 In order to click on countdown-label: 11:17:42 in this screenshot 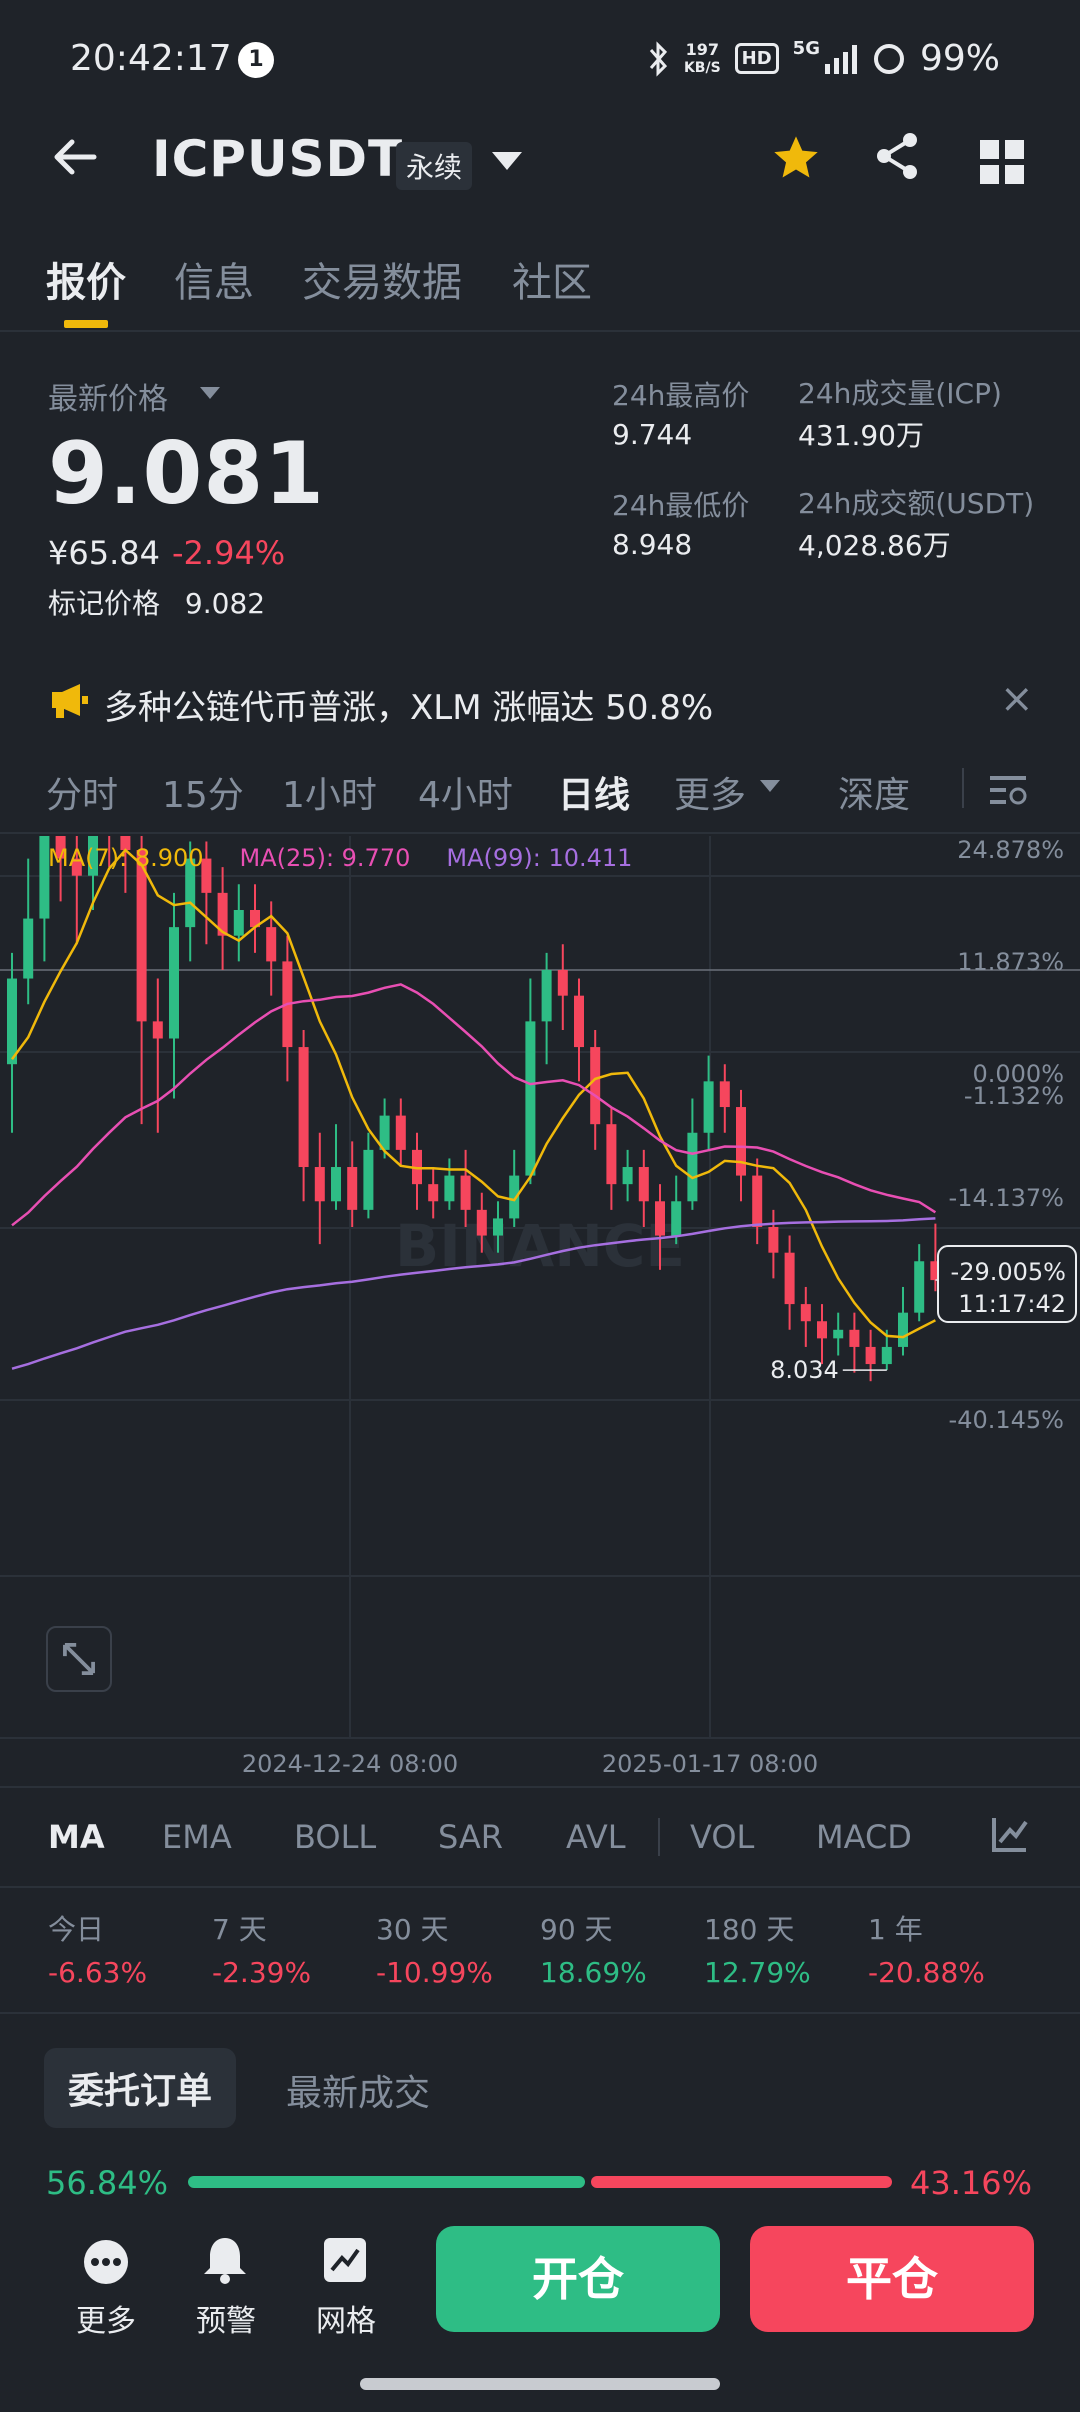, I will do `click(1012, 1304)`.